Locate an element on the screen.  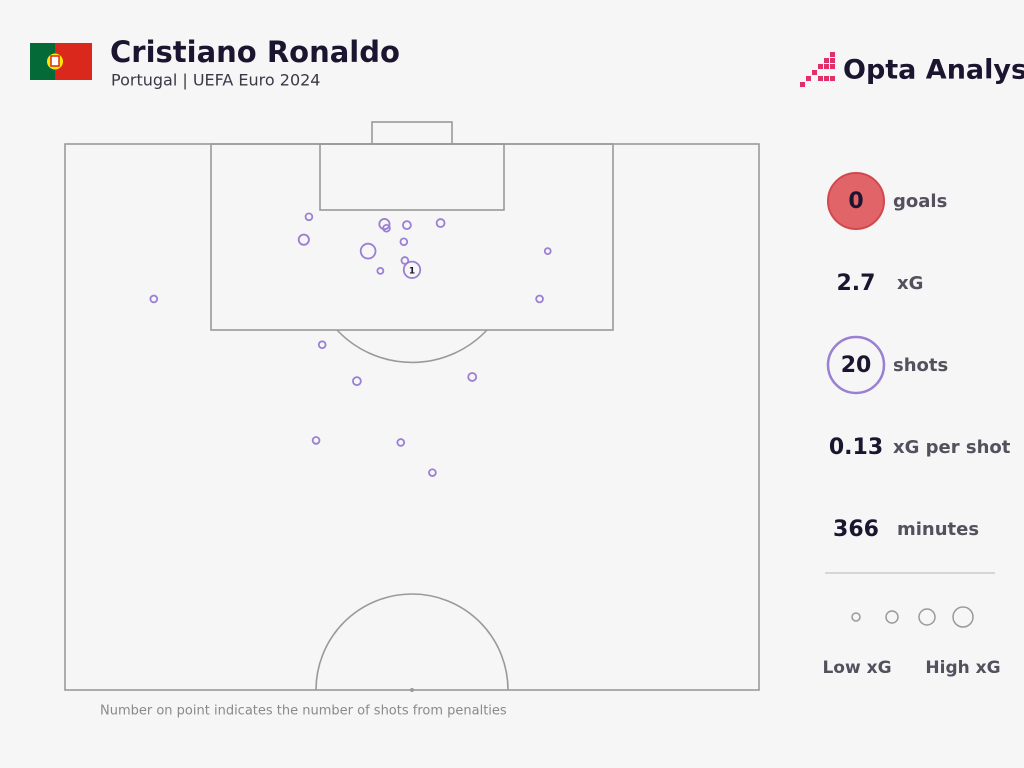
stat-value: 366 is located at coordinates (856, 529).